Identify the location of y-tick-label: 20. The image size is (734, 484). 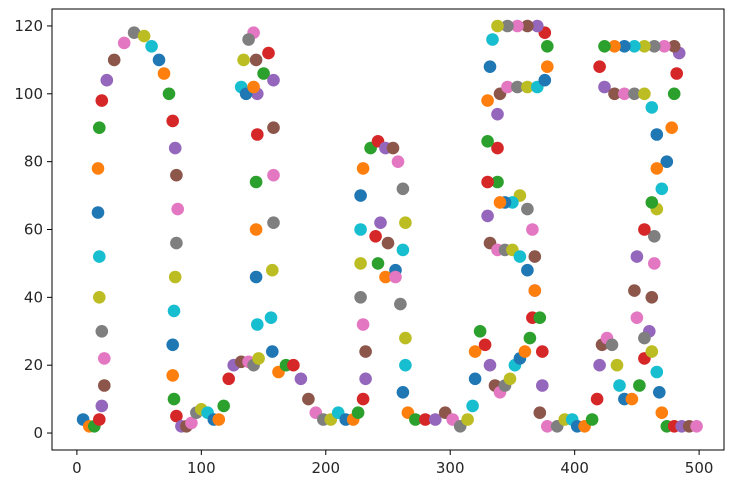
(33, 365).